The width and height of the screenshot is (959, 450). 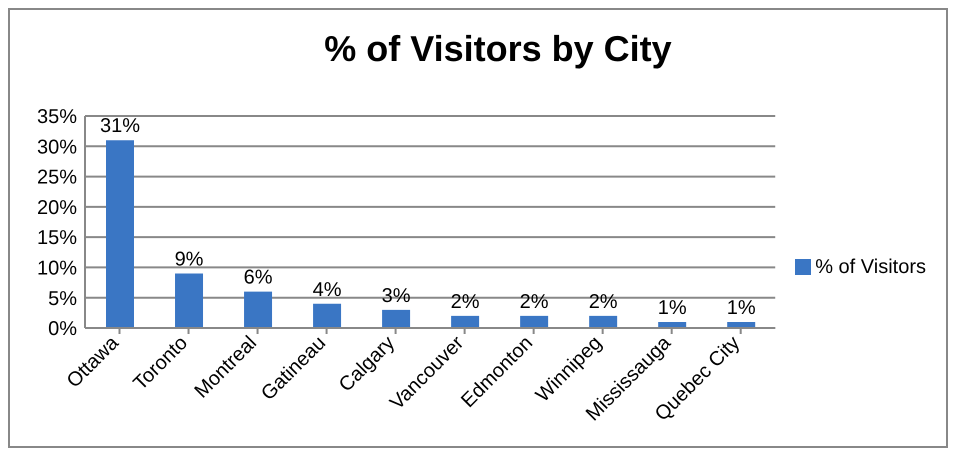 I want to click on y-tick-label: 30%, so click(x=57, y=147).